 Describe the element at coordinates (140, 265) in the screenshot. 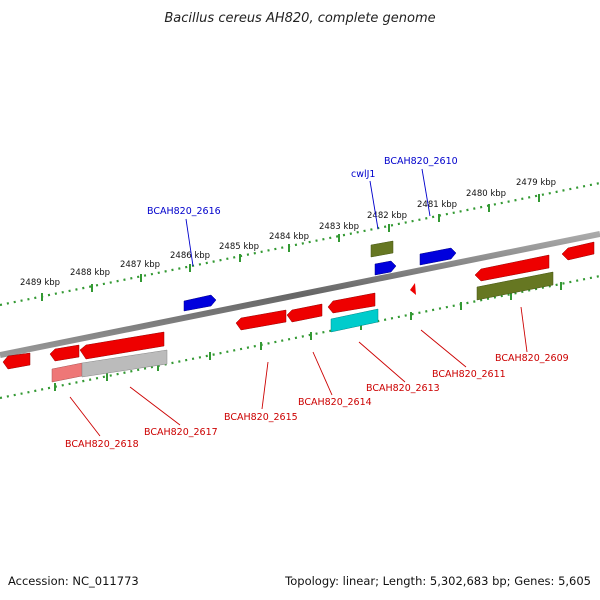

I see `tick-label: 2487 kbp` at that location.